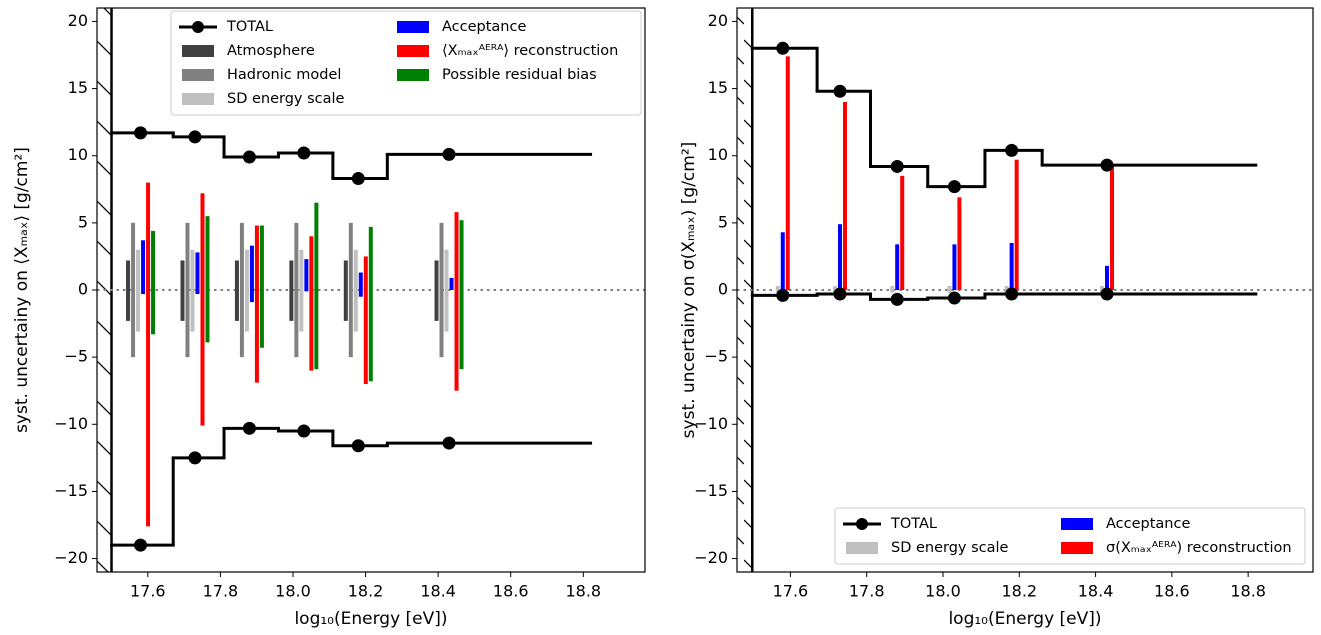 The image size is (1321, 635). Describe the element at coordinates (284, 75) in the screenshot. I see `legend-label: Hadronic model` at that location.